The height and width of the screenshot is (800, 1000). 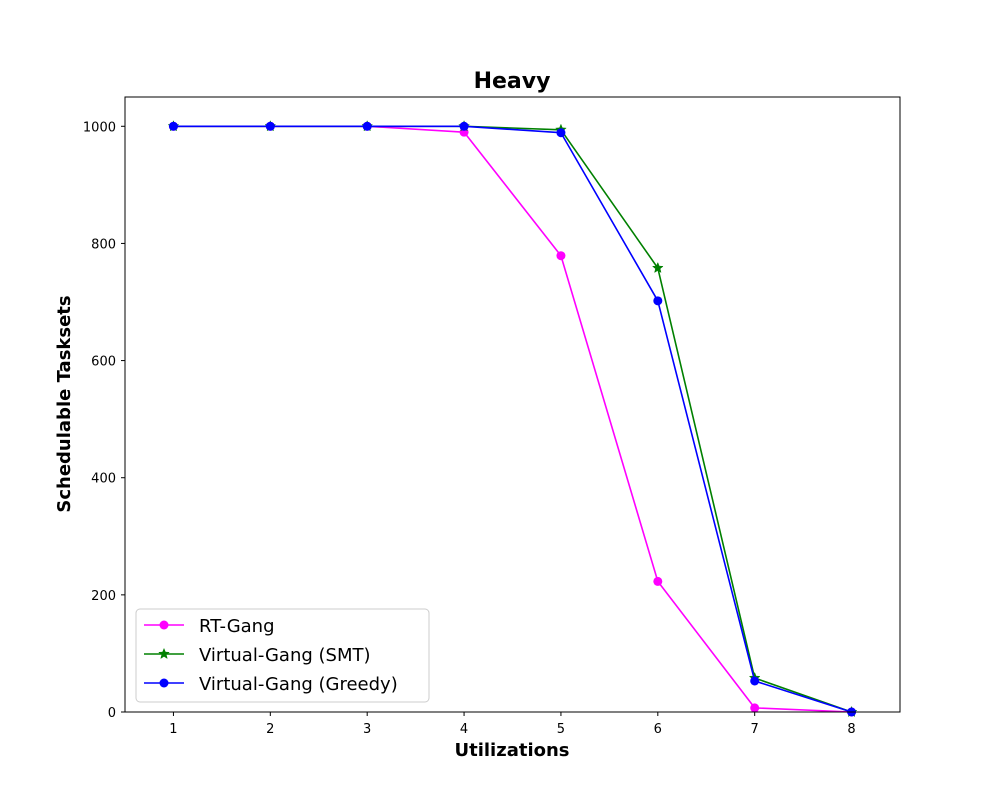 What do you see at coordinates (298, 684) in the screenshot?
I see `legend-entry-label: Virtual-Gang (Greedy)` at bounding box center [298, 684].